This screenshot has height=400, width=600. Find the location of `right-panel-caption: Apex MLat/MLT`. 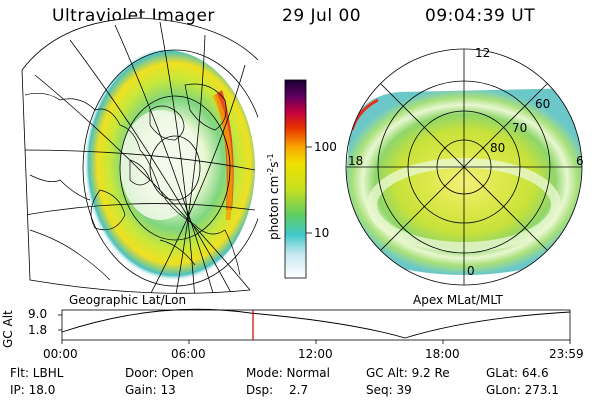

right-panel-caption: Apex MLat/MLT is located at coordinates (458, 300).